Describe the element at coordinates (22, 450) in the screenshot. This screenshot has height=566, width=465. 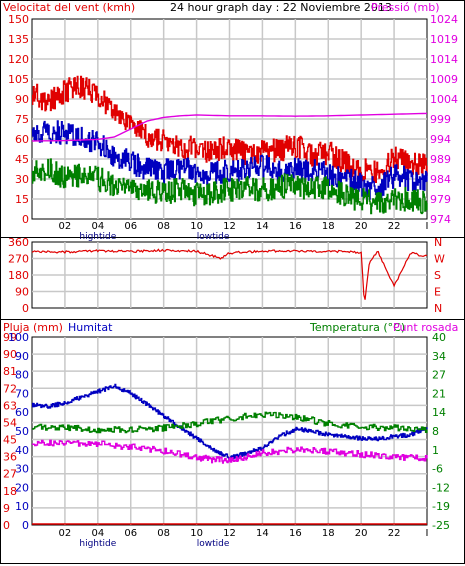
I see `humidity-tick-label: 40` at that location.